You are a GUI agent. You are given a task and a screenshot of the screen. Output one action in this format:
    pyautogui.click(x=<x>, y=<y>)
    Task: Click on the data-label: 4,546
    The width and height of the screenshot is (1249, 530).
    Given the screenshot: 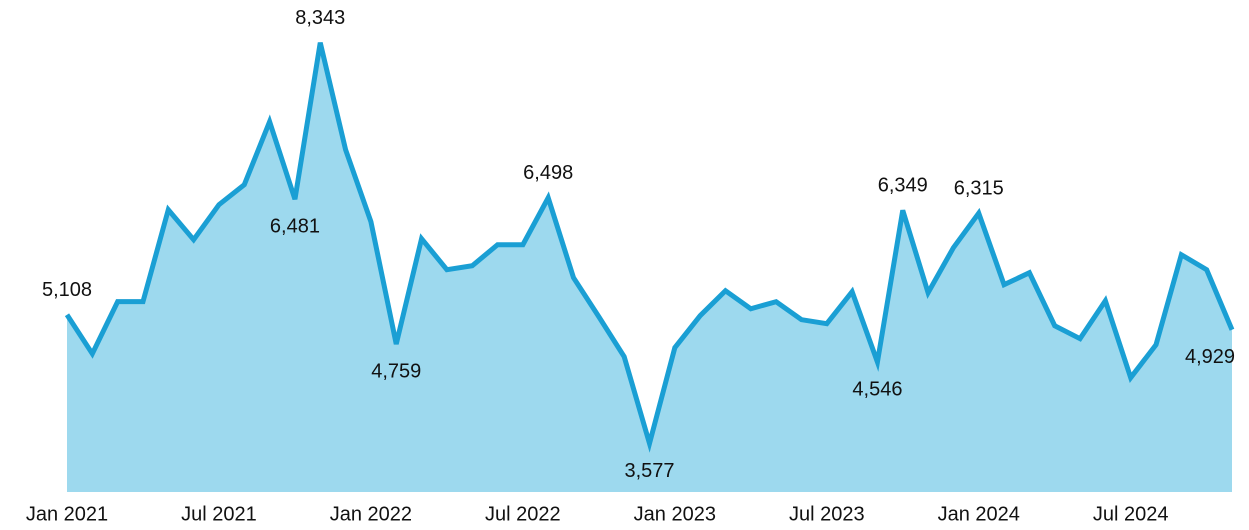 What is the action you would take?
    pyautogui.click(x=877, y=389)
    